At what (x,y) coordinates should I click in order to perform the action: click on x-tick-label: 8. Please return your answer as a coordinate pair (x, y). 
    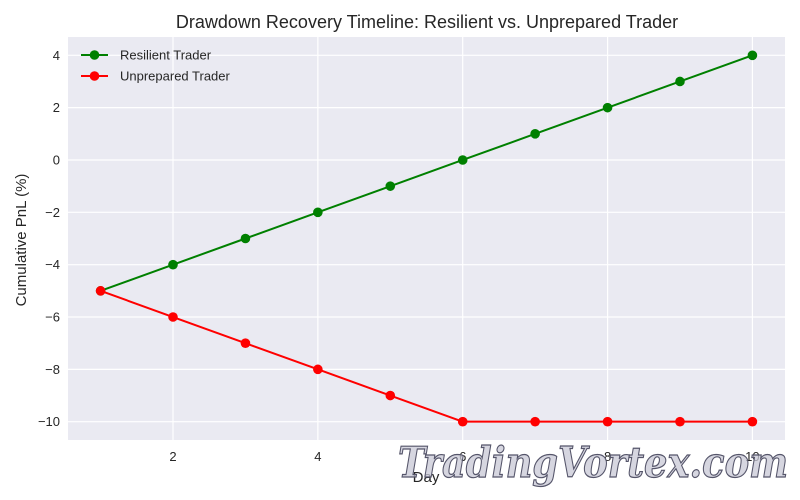
    Looking at the image, I should click on (607, 456).